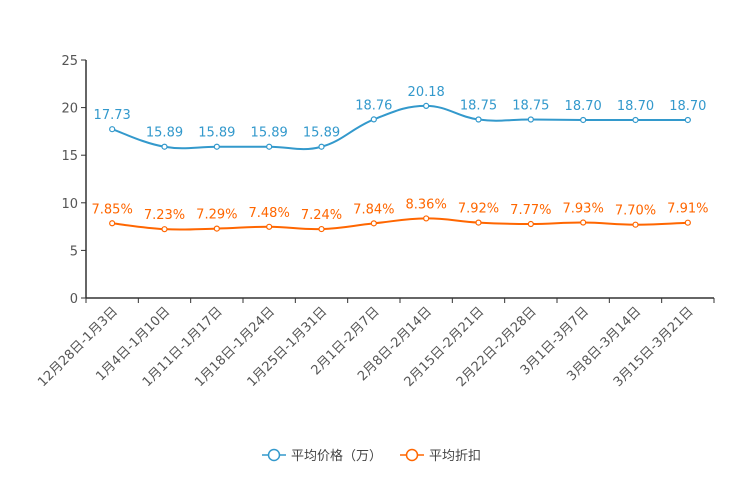 The image size is (744, 496). Describe the element at coordinates (321, 215) in the screenshot. I see `data-label: 7.24%` at that location.